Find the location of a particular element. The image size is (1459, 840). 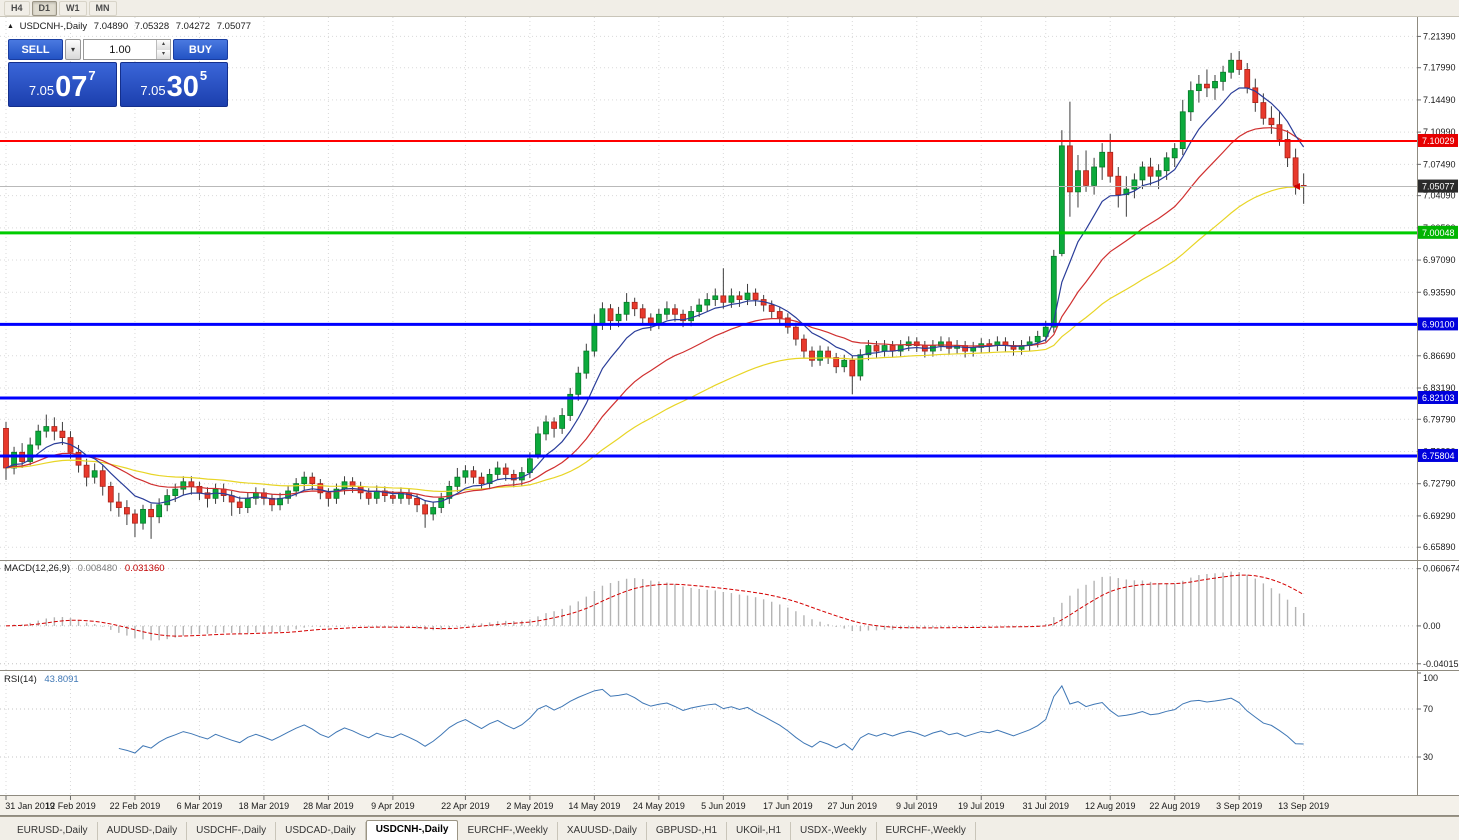

stepper-down-icon: ▾ is located at coordinates (163, 54).